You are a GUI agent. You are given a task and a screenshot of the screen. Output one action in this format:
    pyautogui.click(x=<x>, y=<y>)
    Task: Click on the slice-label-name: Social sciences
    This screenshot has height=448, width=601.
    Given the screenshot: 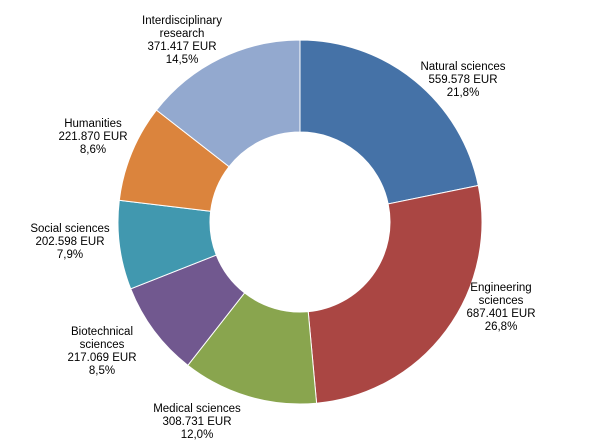 What is the action you would take?
    pyautogui.click(x=70, y=229)
    